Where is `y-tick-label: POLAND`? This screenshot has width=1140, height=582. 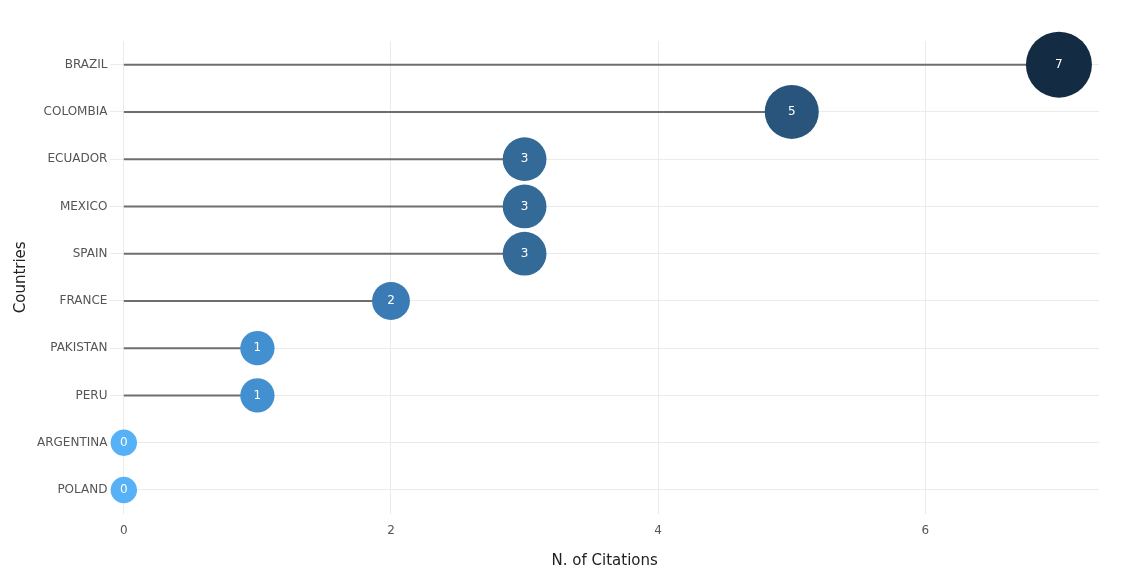
y-tick-label: POLAND is located at coordinates (82, 489).